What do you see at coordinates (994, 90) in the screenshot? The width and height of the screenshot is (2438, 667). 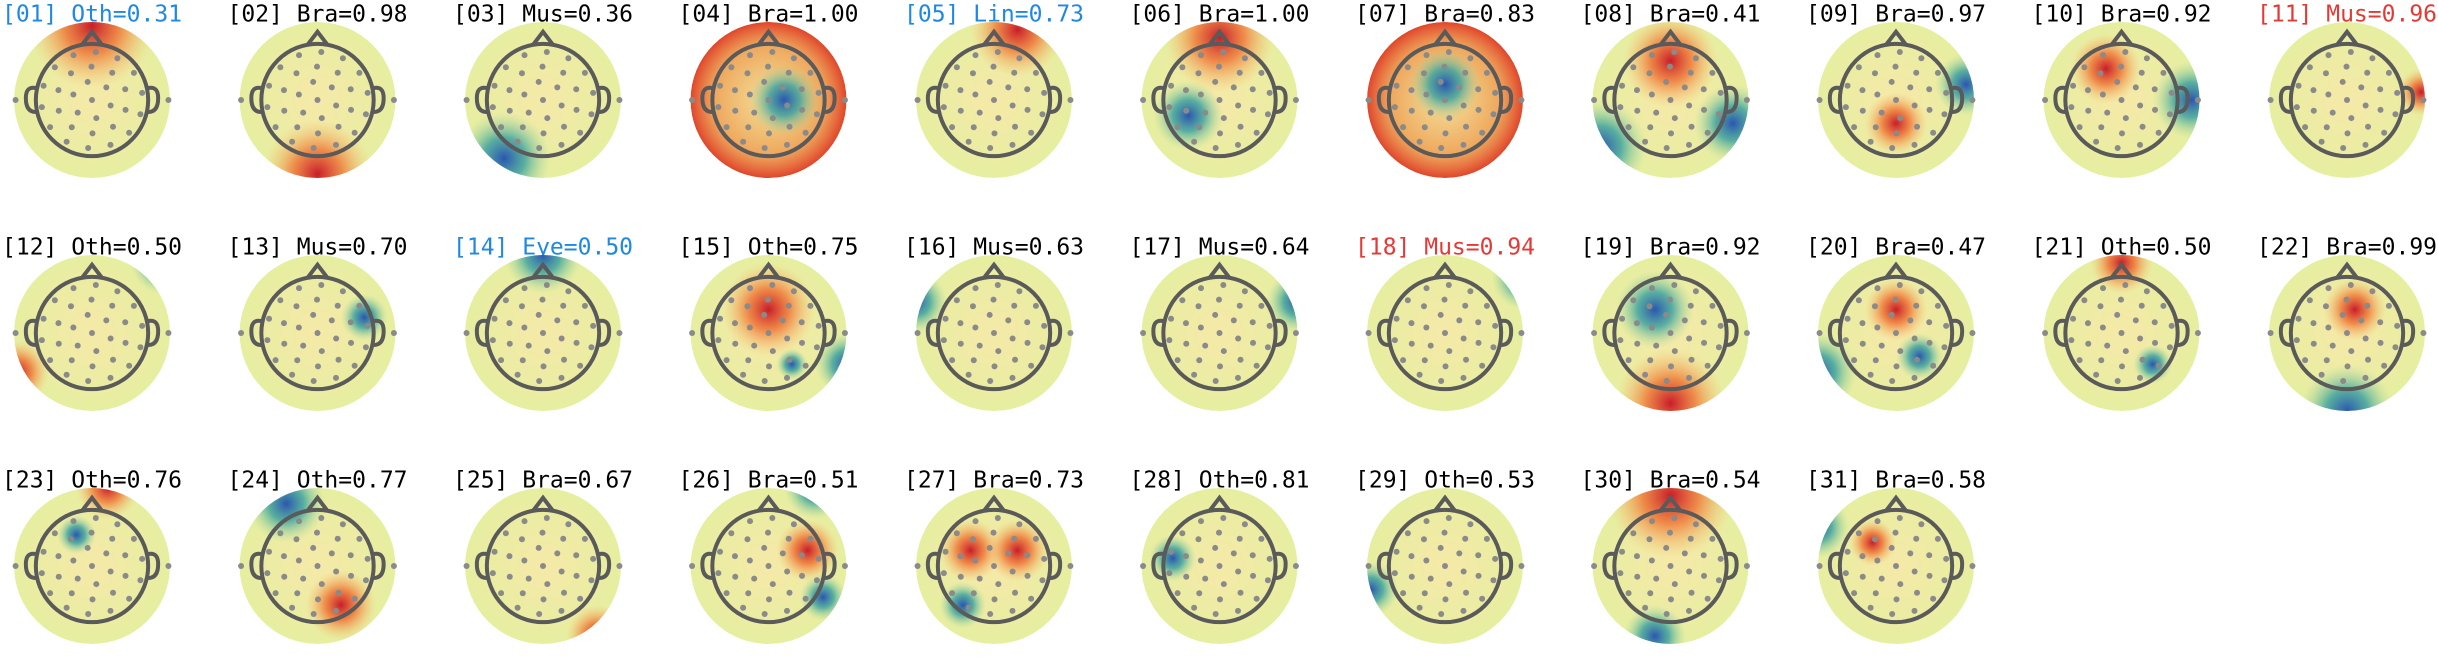 I see `topomap: [05] Lin=0.73` at bounding box center [994, 90].